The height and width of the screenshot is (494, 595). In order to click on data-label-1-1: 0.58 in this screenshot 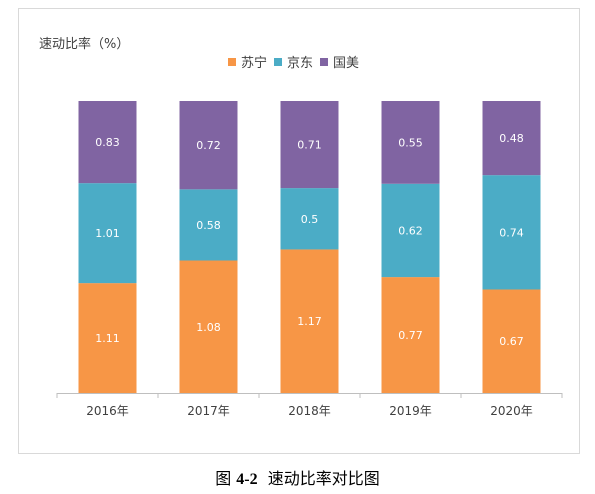, I will do `click(208, 225)`.